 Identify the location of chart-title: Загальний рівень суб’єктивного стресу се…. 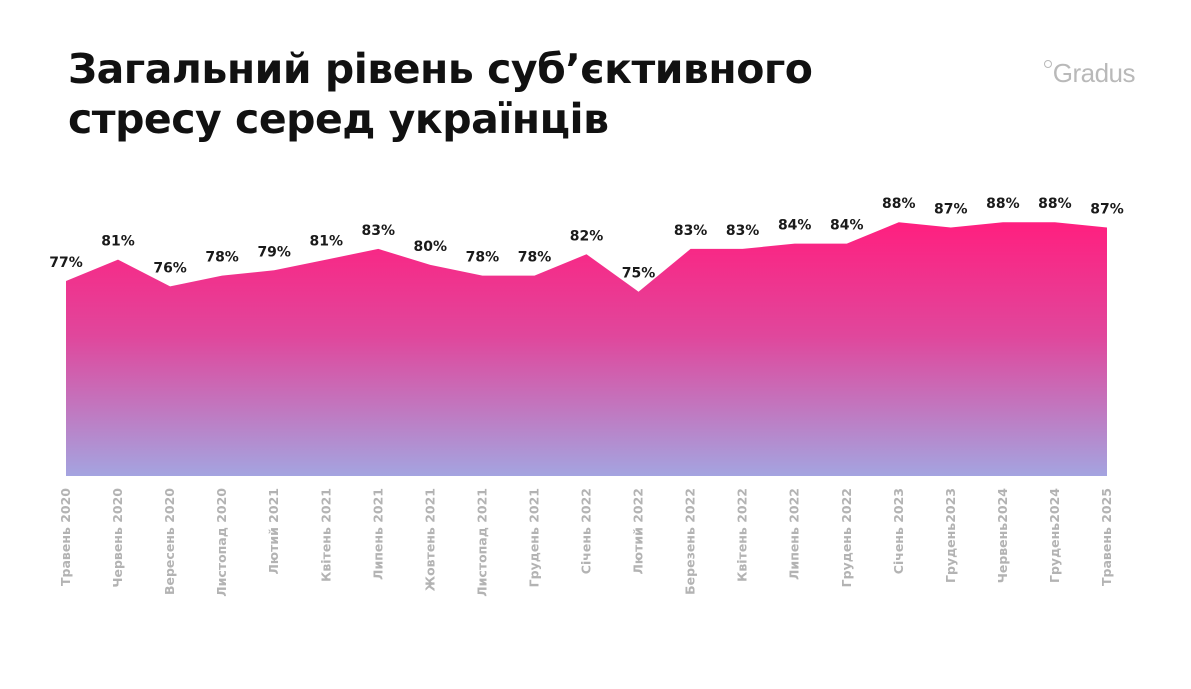
(498, 94).